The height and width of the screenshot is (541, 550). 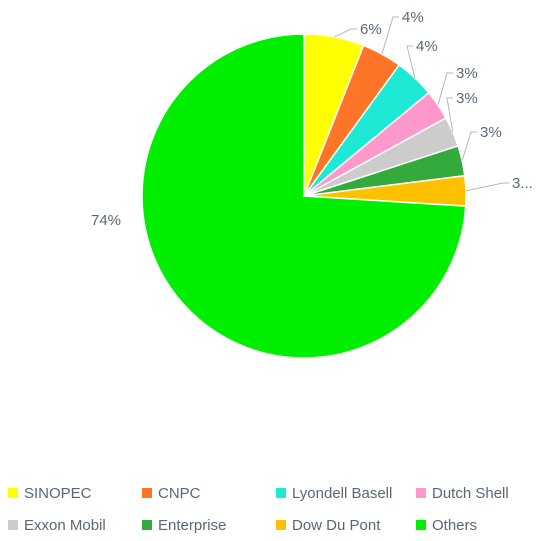 I want to click on leader-line-exxon-mobil, so click(x=450, y=114).